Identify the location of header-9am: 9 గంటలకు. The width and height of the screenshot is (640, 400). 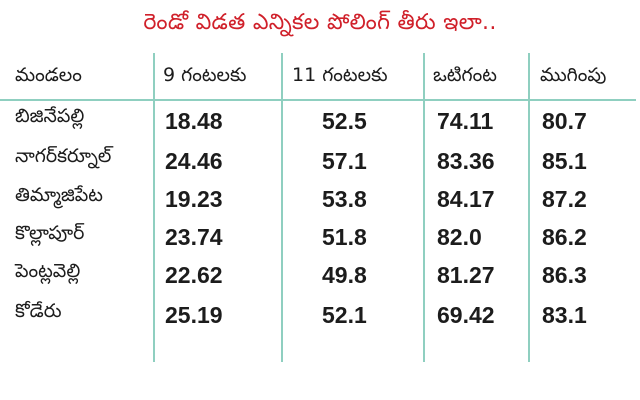
(205, 75).